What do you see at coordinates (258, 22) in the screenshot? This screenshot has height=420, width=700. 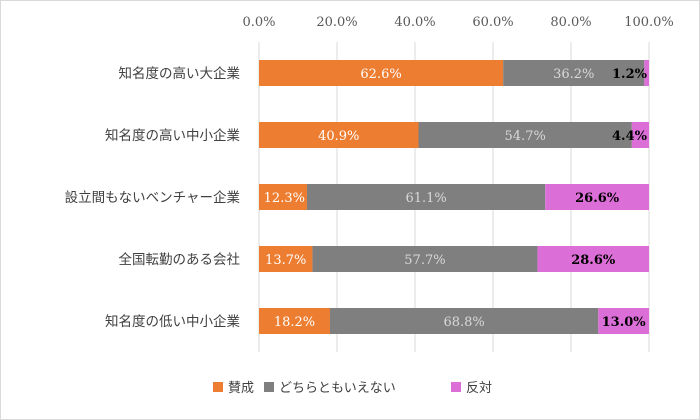 I see `x-tick-label: 0.0%` at bounding box center [258, 22].